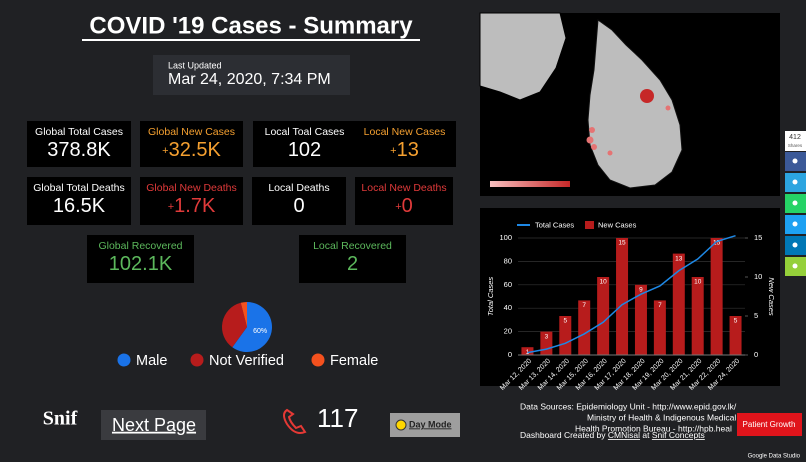 Image resolution: width=806 pixels, height=462 pixels. What do you see at coordinates (298, 206) in the screenshot?
I see `stat-value: 0` at bounding box center [298, 206].